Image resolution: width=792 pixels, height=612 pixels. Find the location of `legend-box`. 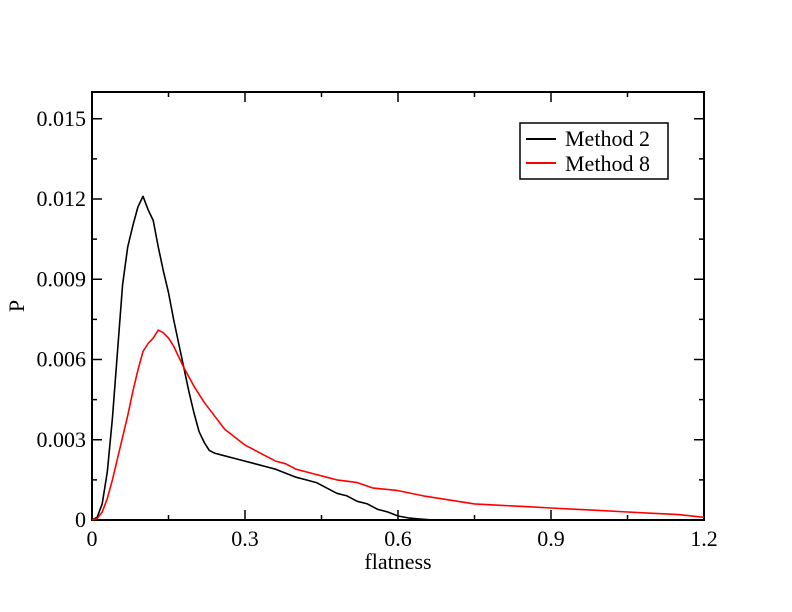

legend-box is located at coordinates (594, 151).